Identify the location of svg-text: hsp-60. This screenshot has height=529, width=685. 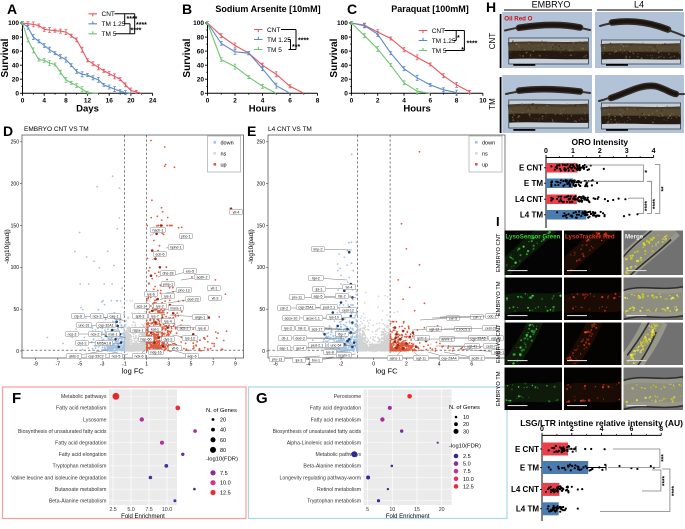
(146, 339).